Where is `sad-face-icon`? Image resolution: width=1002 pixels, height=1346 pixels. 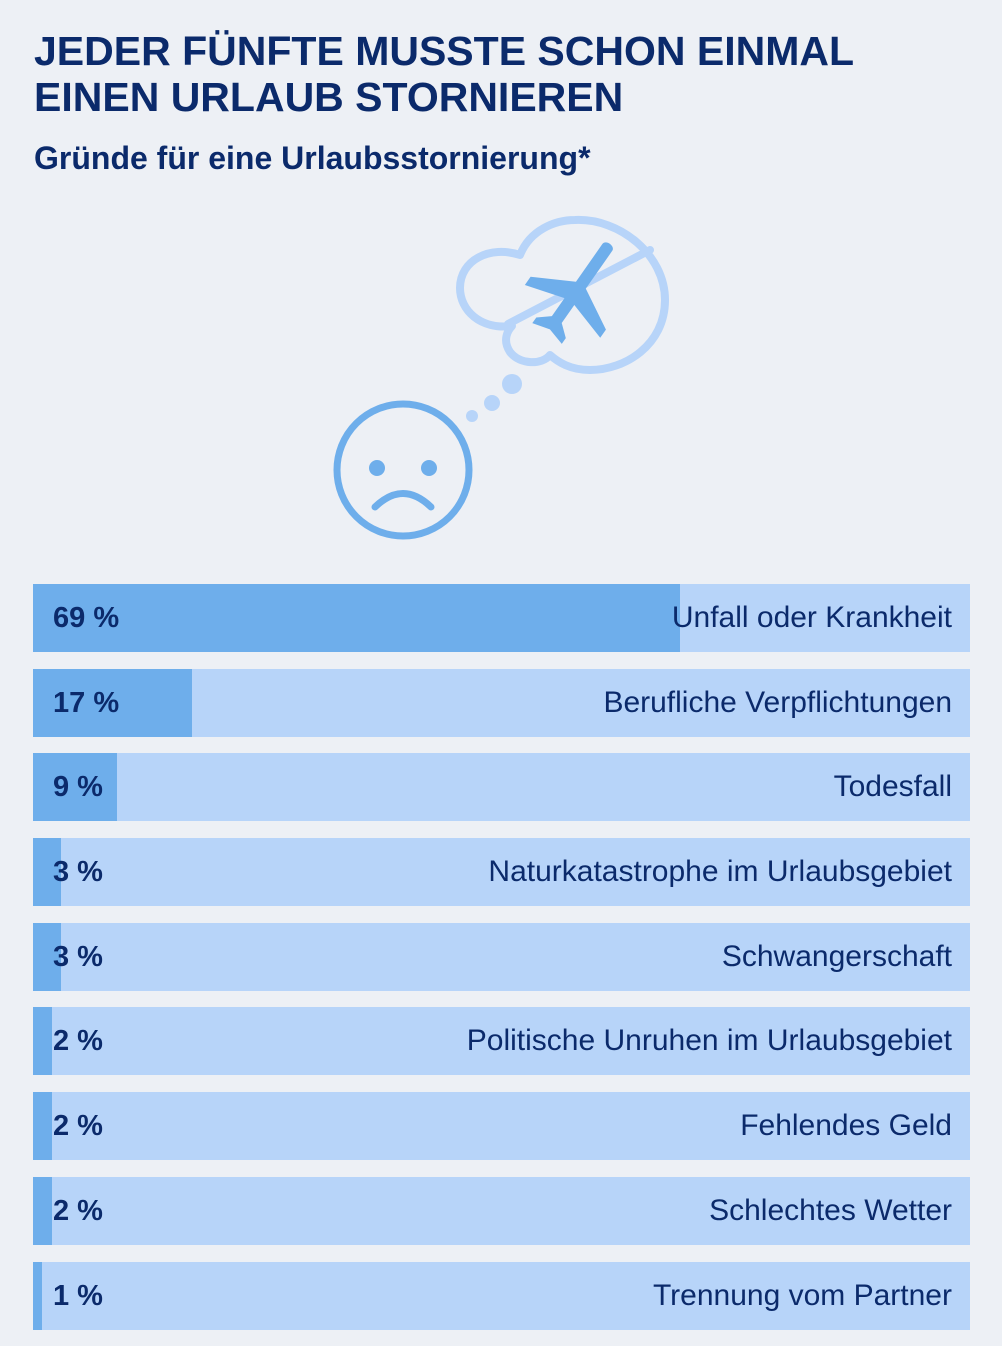
sad-face-icon is located at coordinates (403, 470).